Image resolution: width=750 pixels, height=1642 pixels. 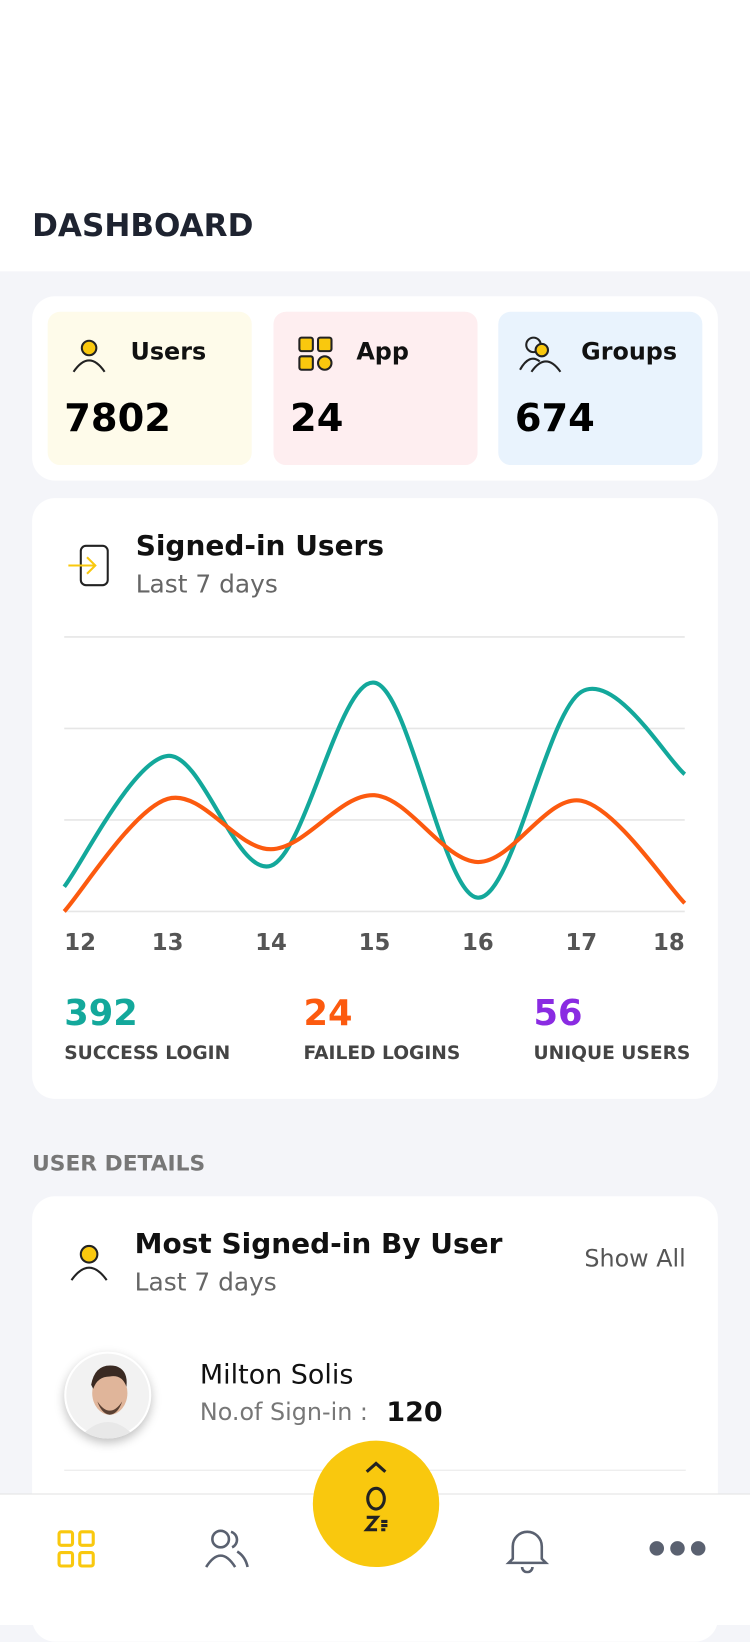 I want to click on nav-home, so click(x=76, y=1549).